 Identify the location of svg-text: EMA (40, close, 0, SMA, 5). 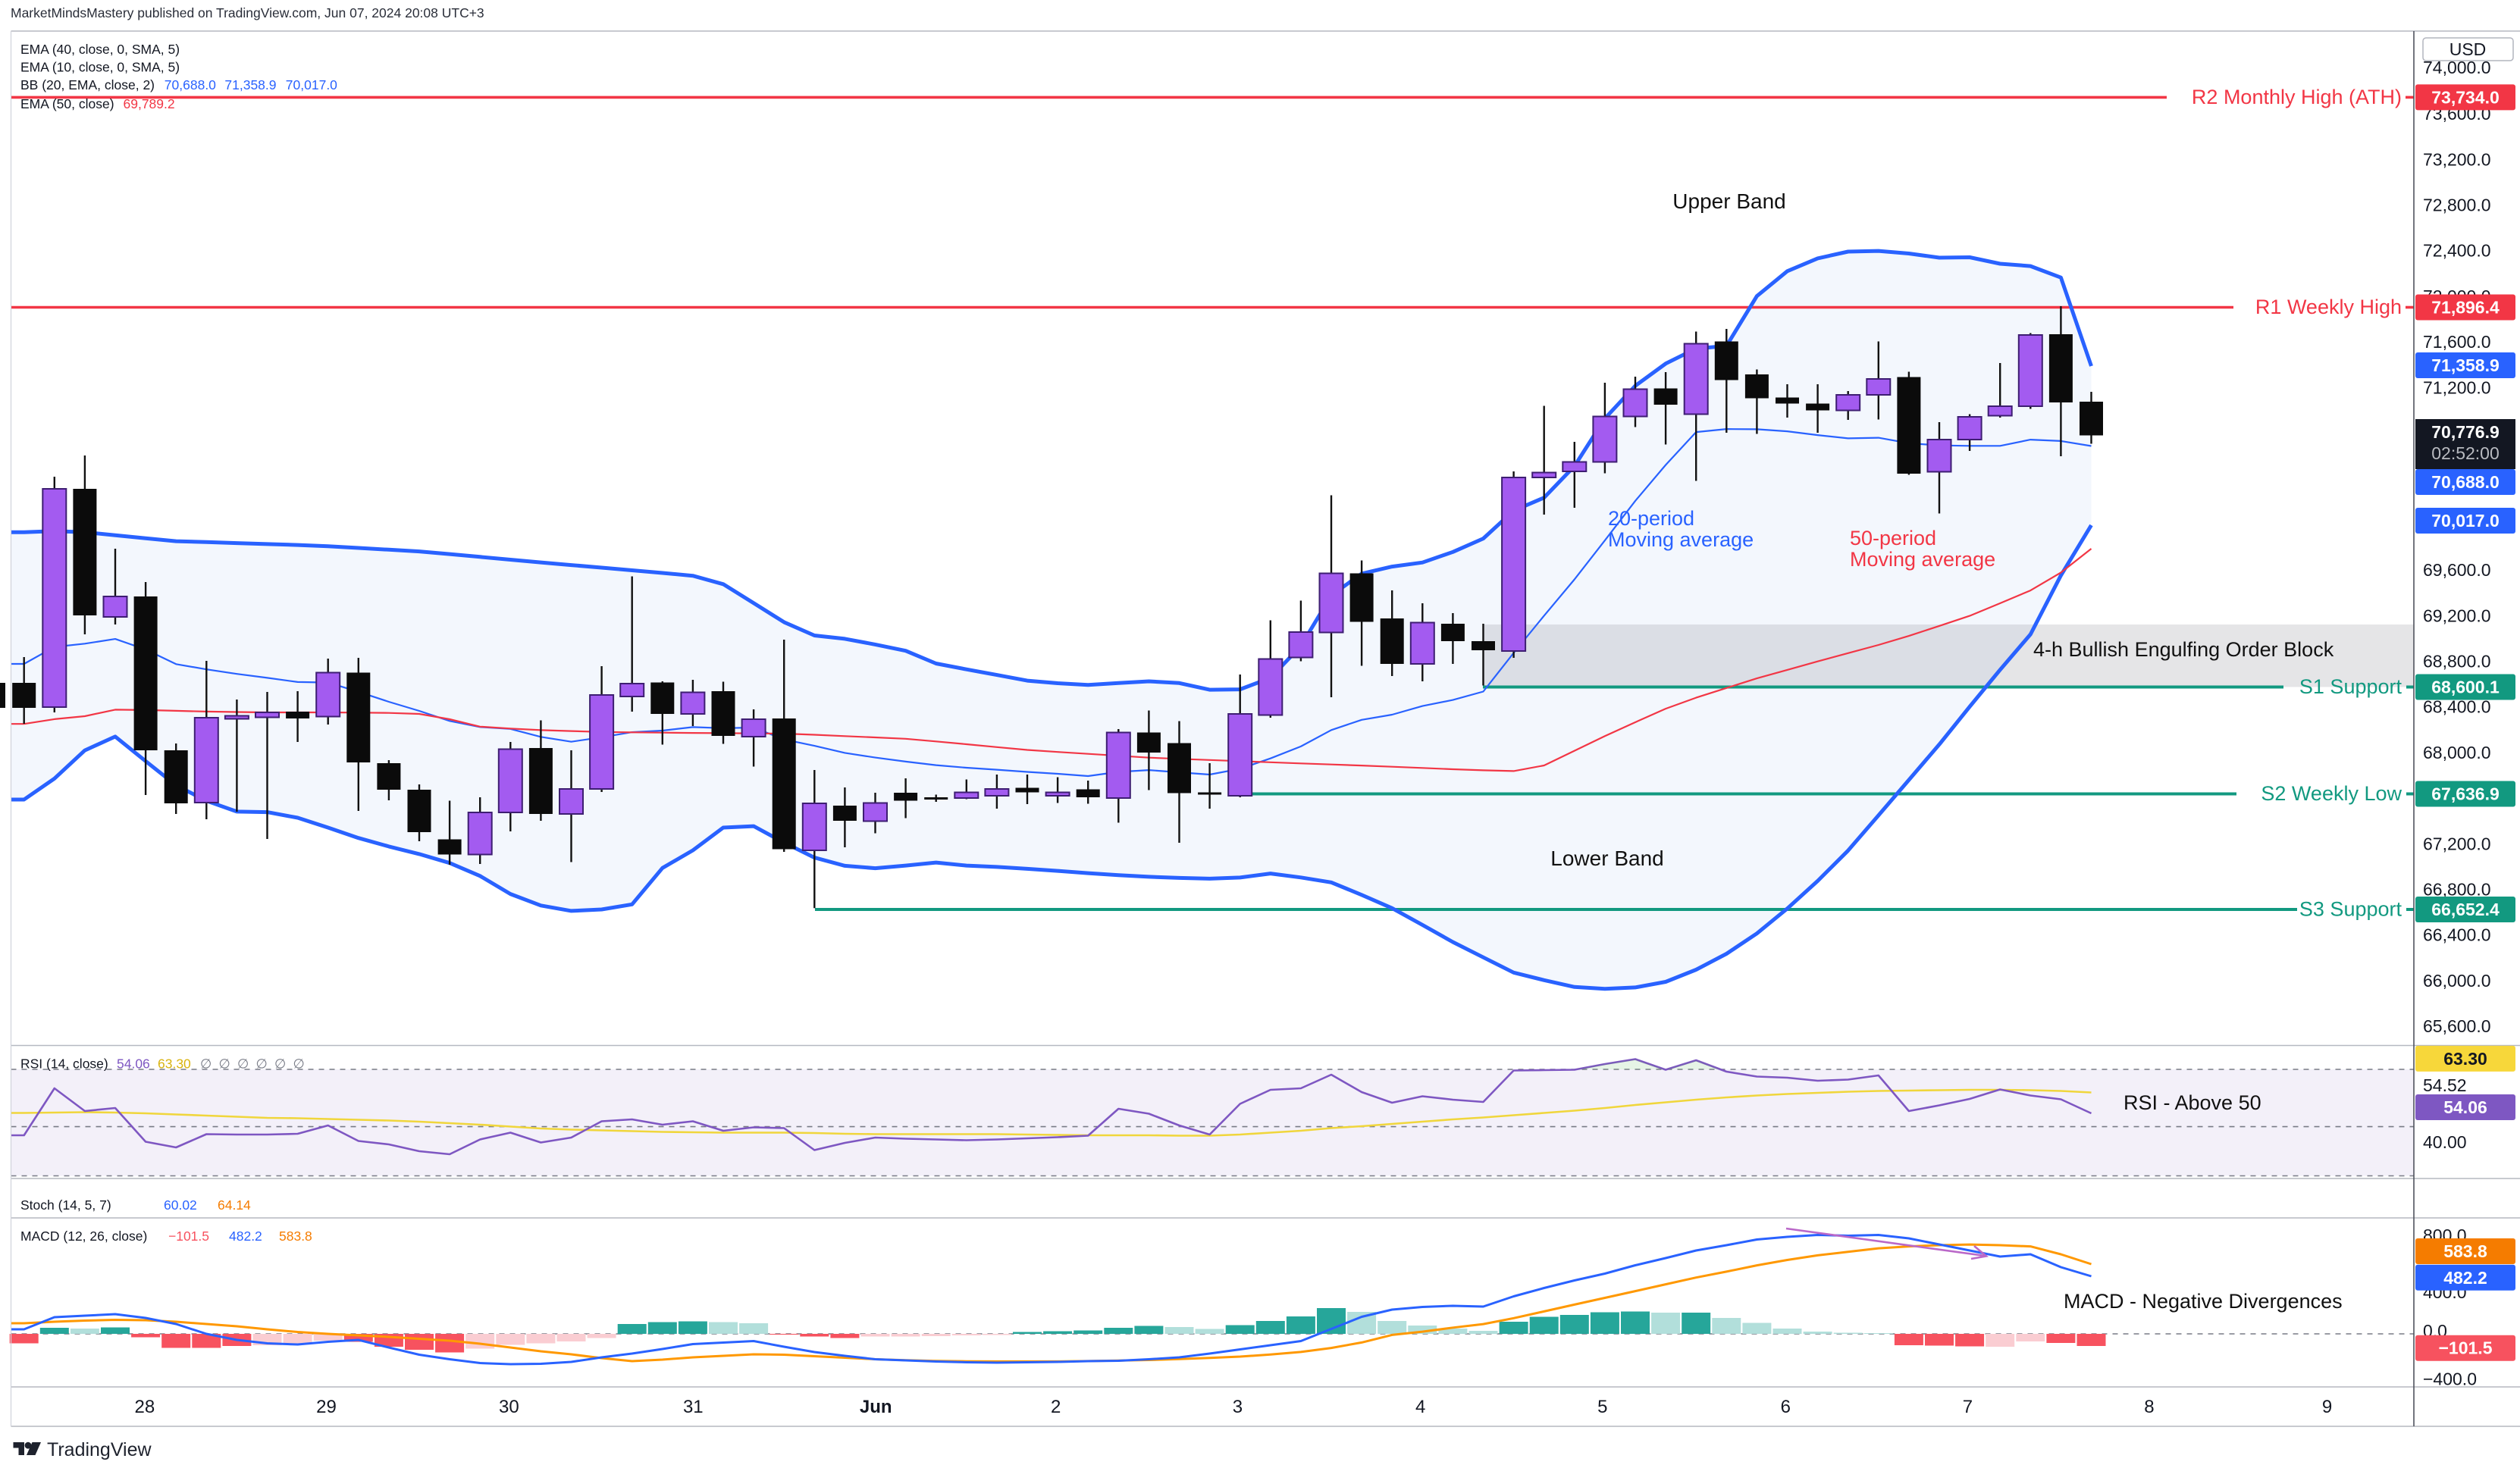
(100, 50).